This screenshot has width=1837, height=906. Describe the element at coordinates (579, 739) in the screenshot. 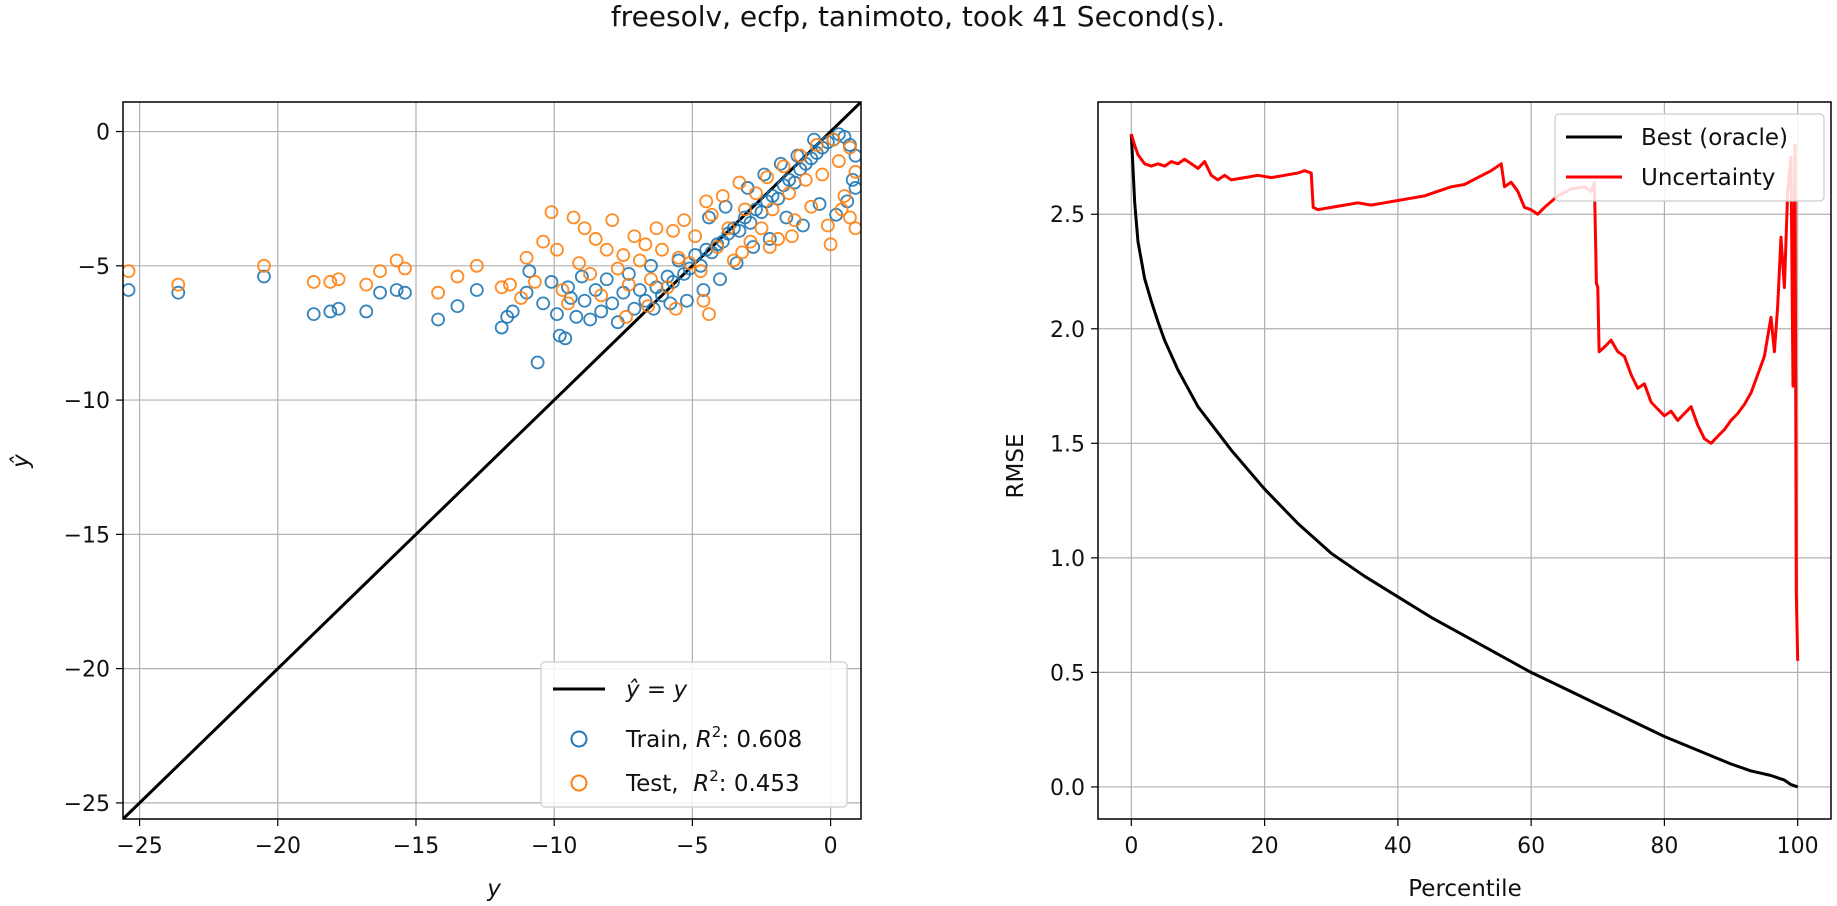

I see `legend-train-marker` at that location.